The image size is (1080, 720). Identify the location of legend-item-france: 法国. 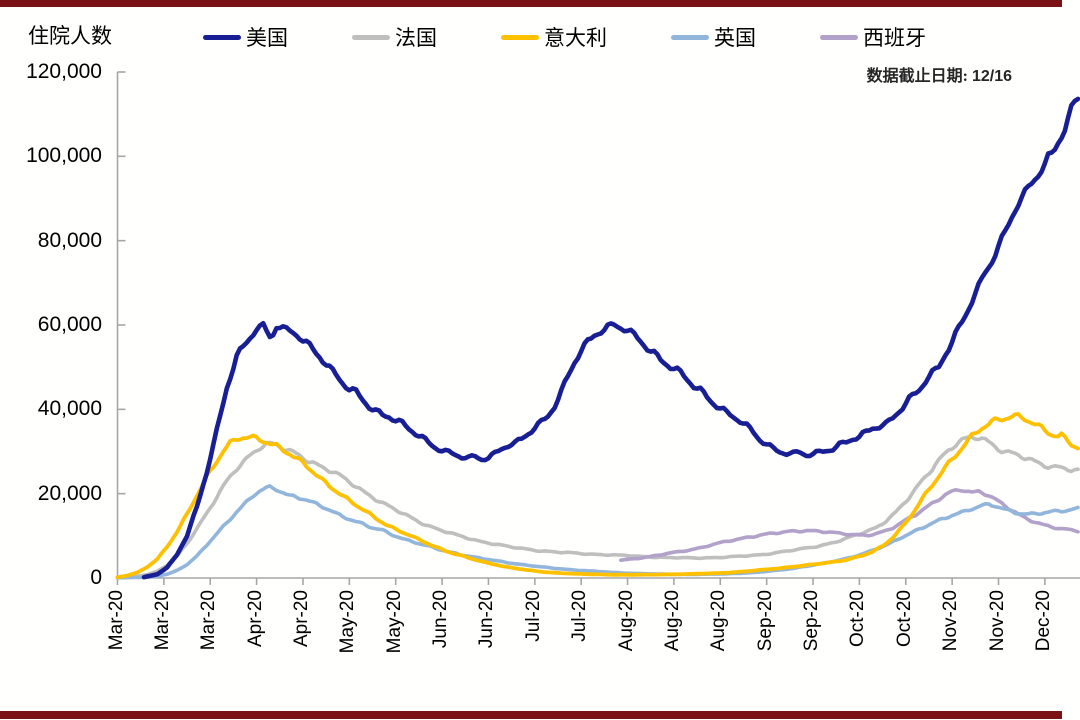
(394, 37).